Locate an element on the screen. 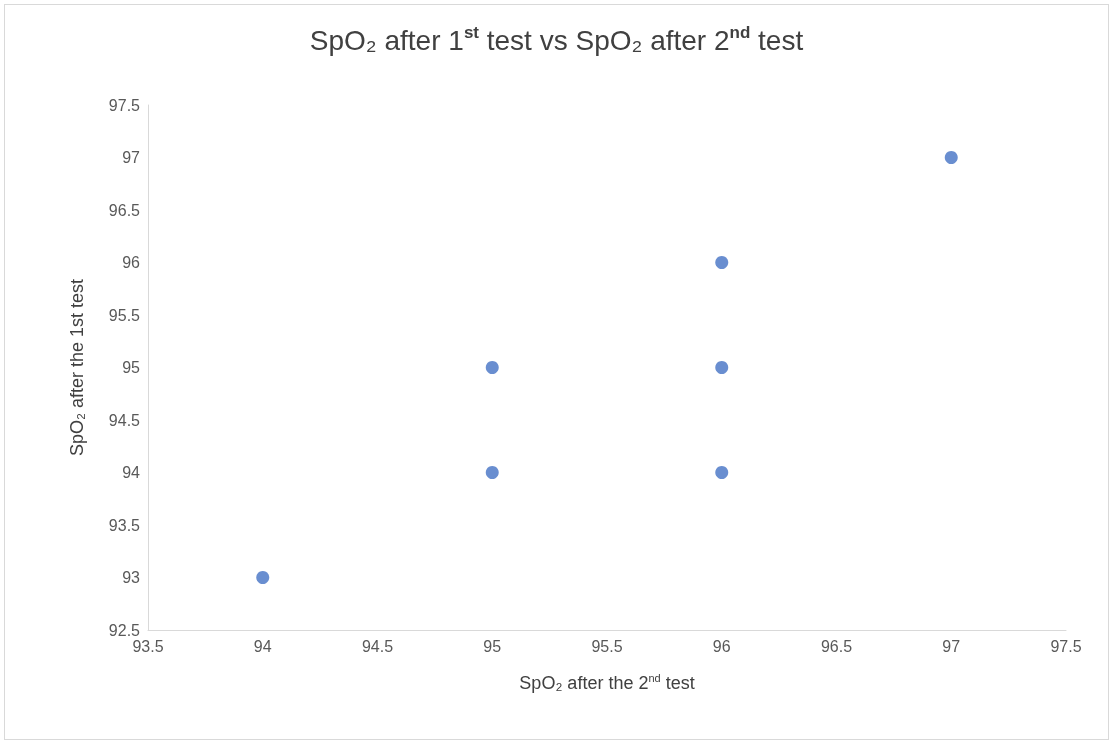 This screenshot has height=744, width=1113. x-tick-label: 97 is located at coordinates (951, 646).